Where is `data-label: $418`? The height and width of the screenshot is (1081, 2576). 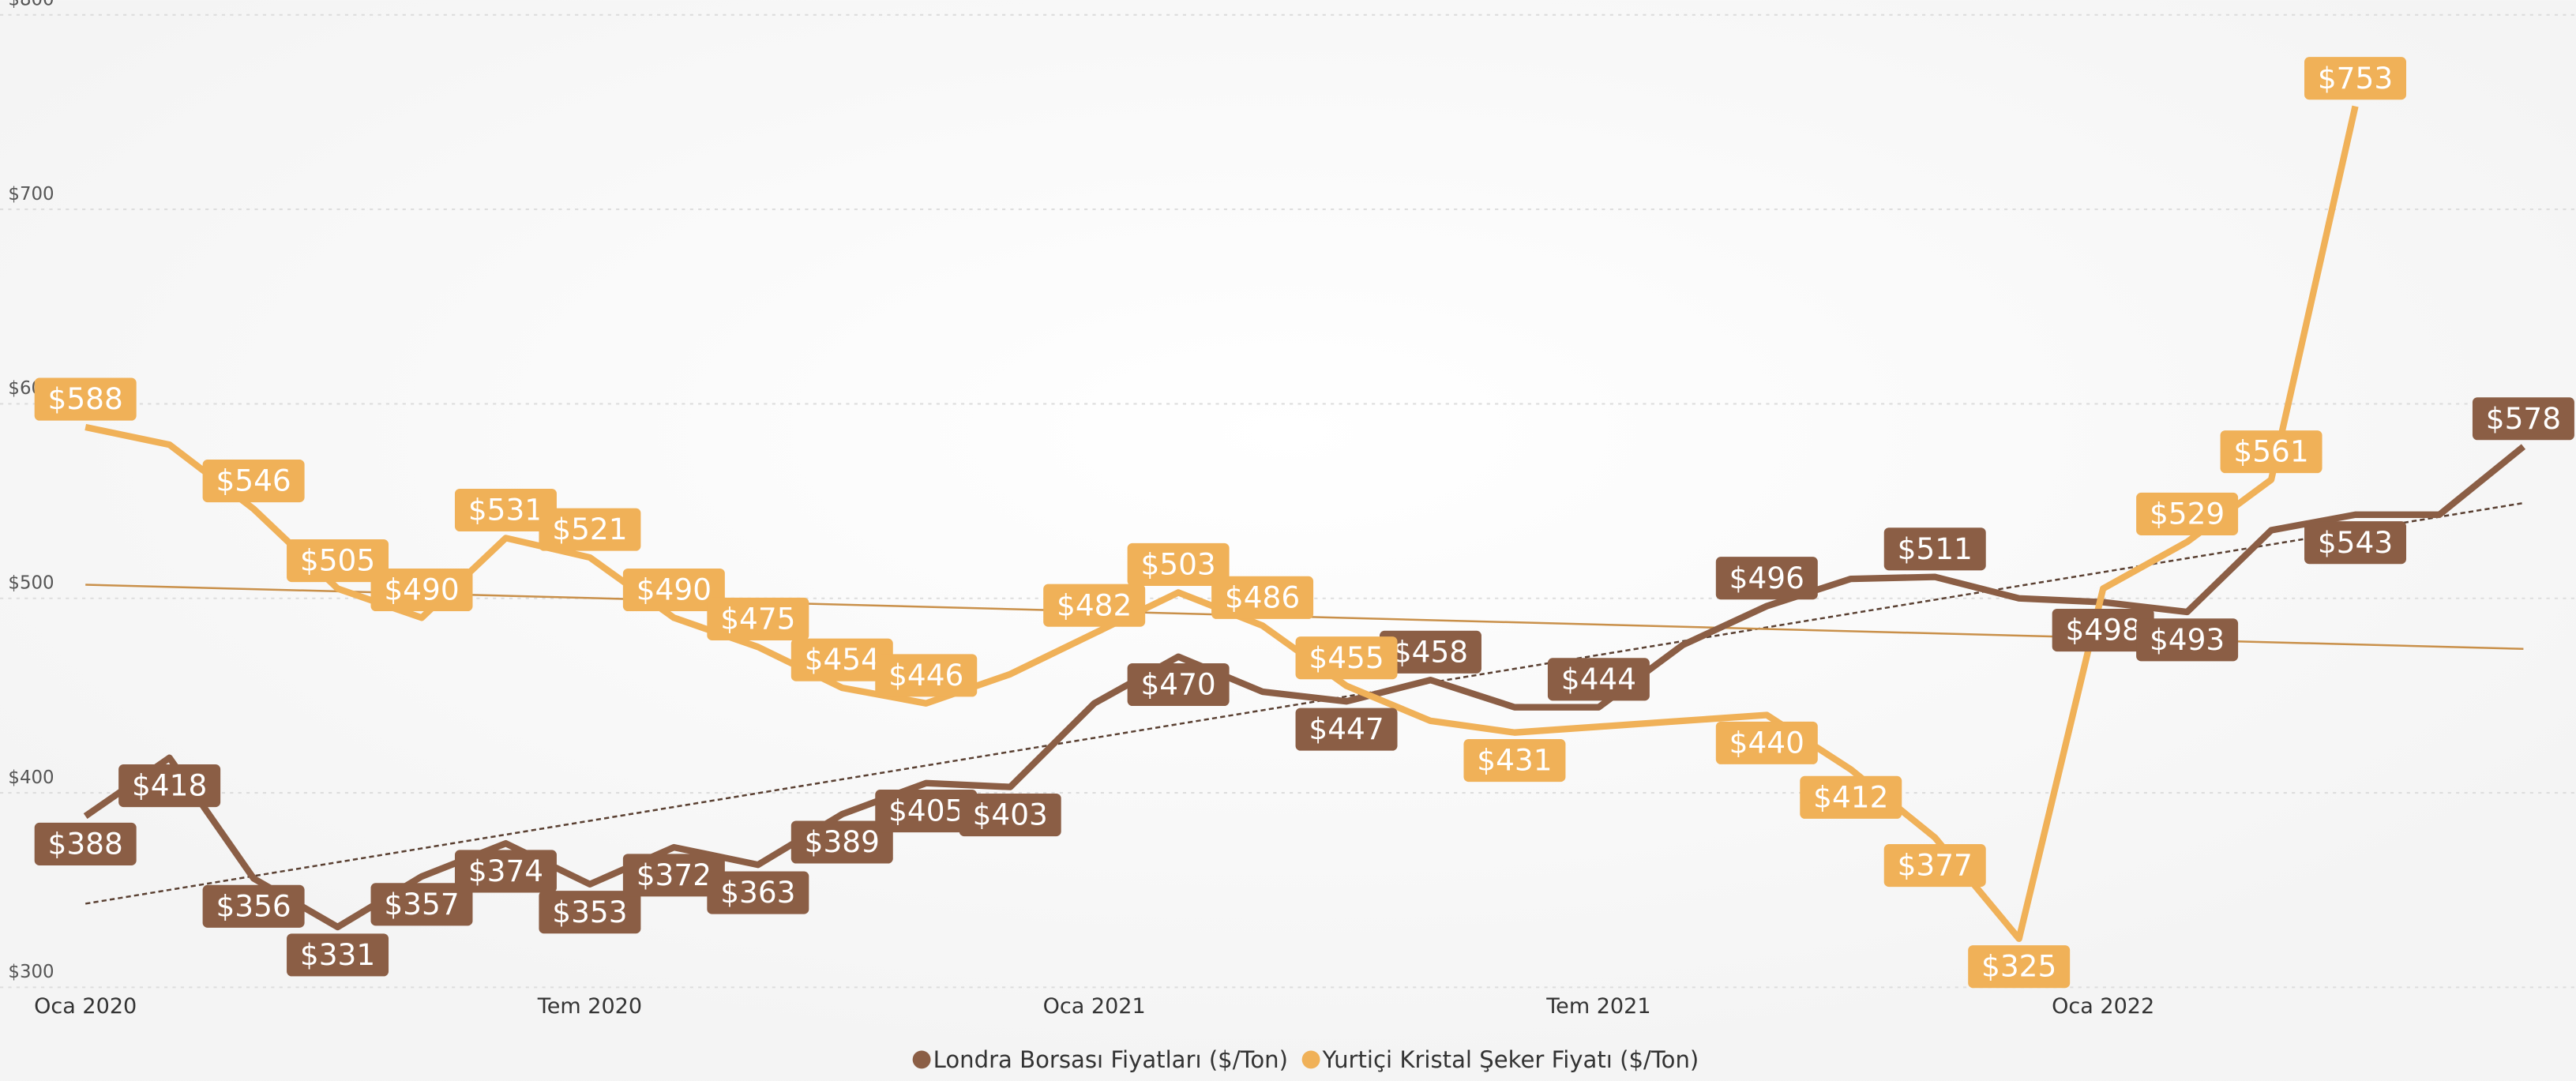
data-label: $418 is located at coordinates (169, 785).